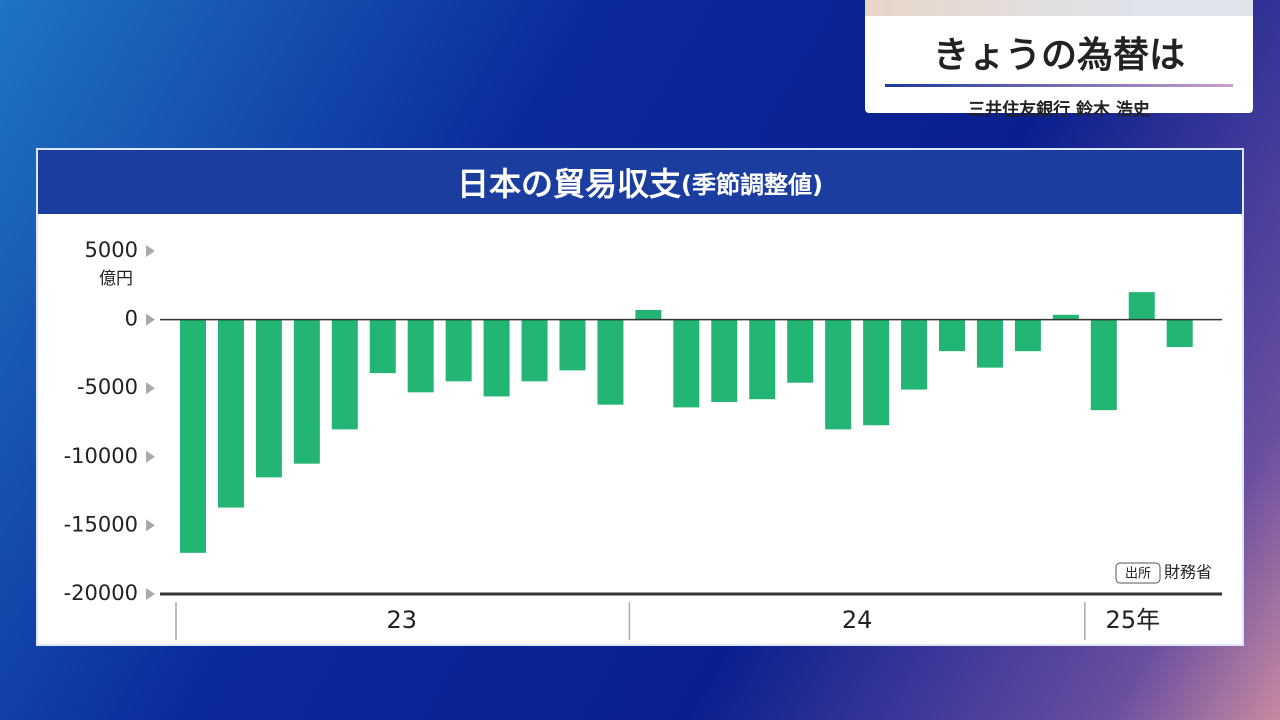  Describe the element at coordinates (401, 620) in the screenshot. I see `year-label: 23` at that location.